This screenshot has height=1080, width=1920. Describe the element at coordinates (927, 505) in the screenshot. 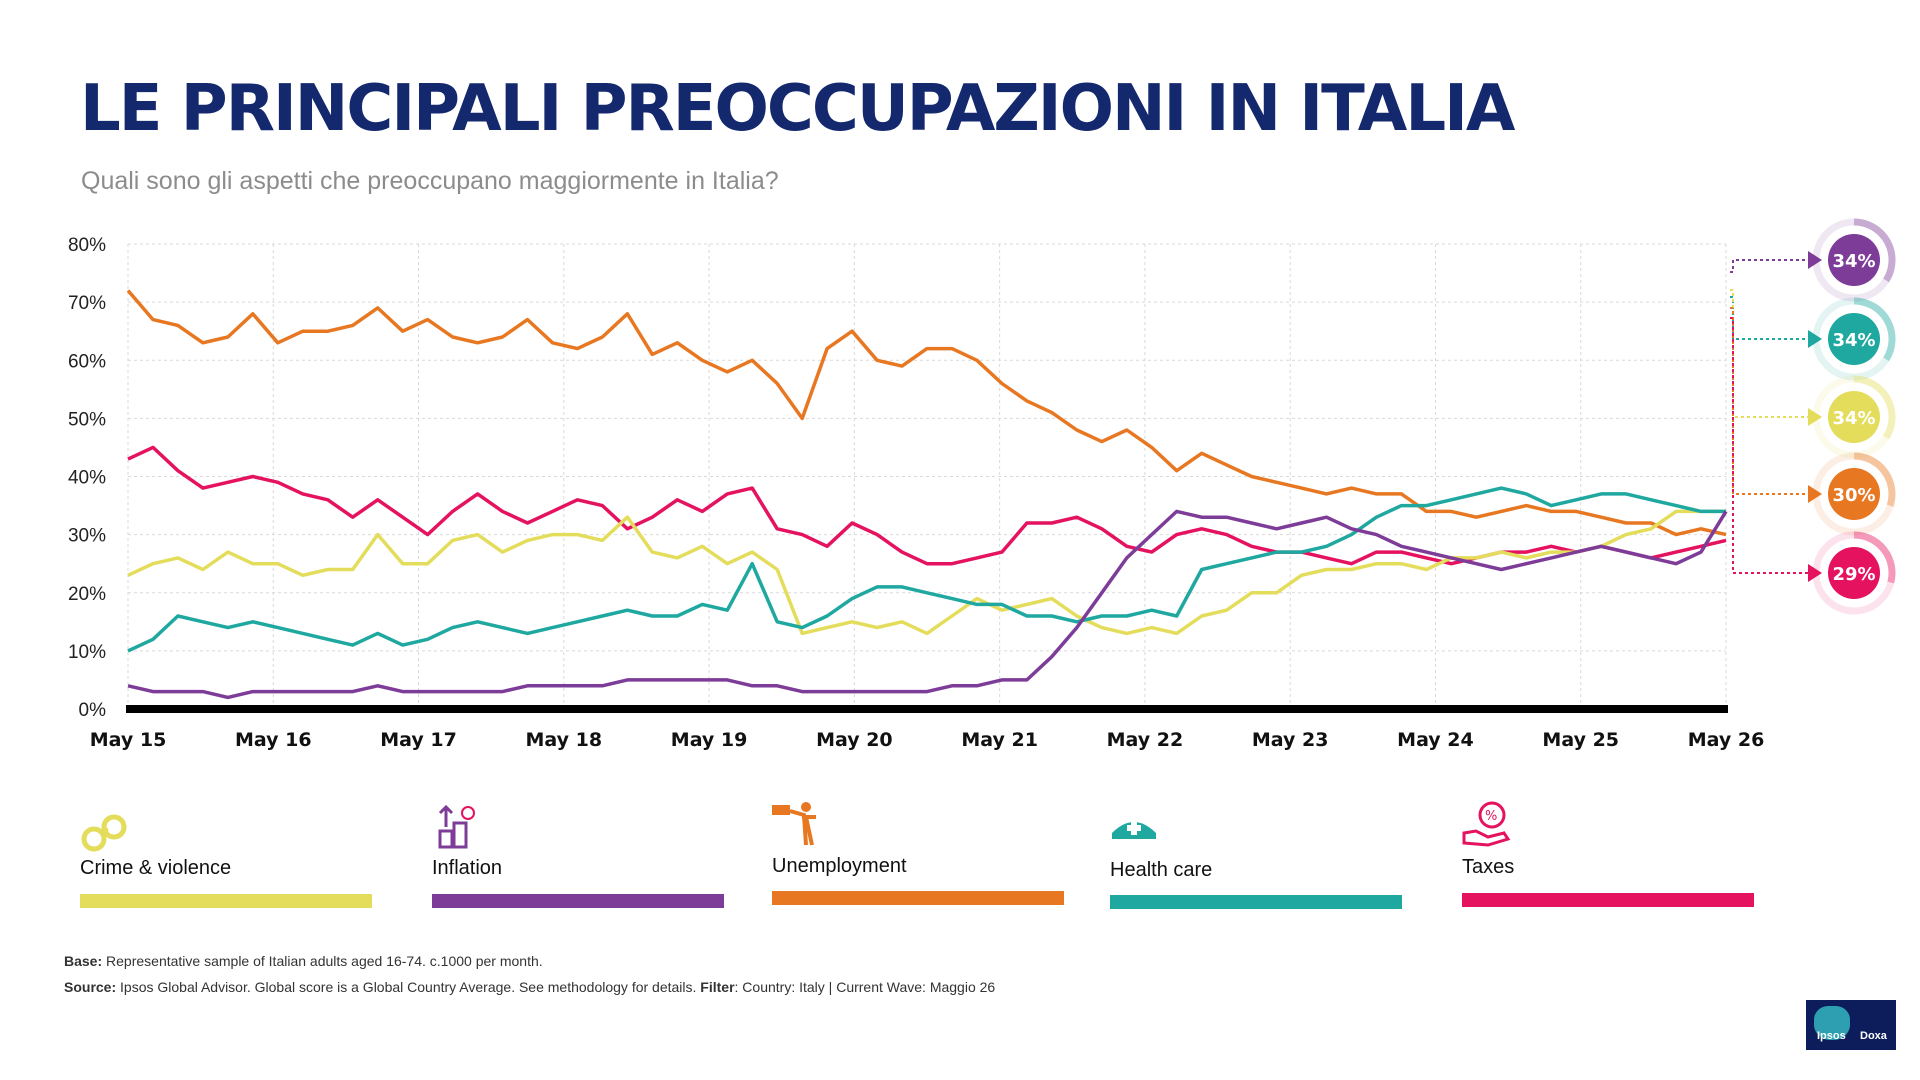

I see `series-line-taxes` at that location.